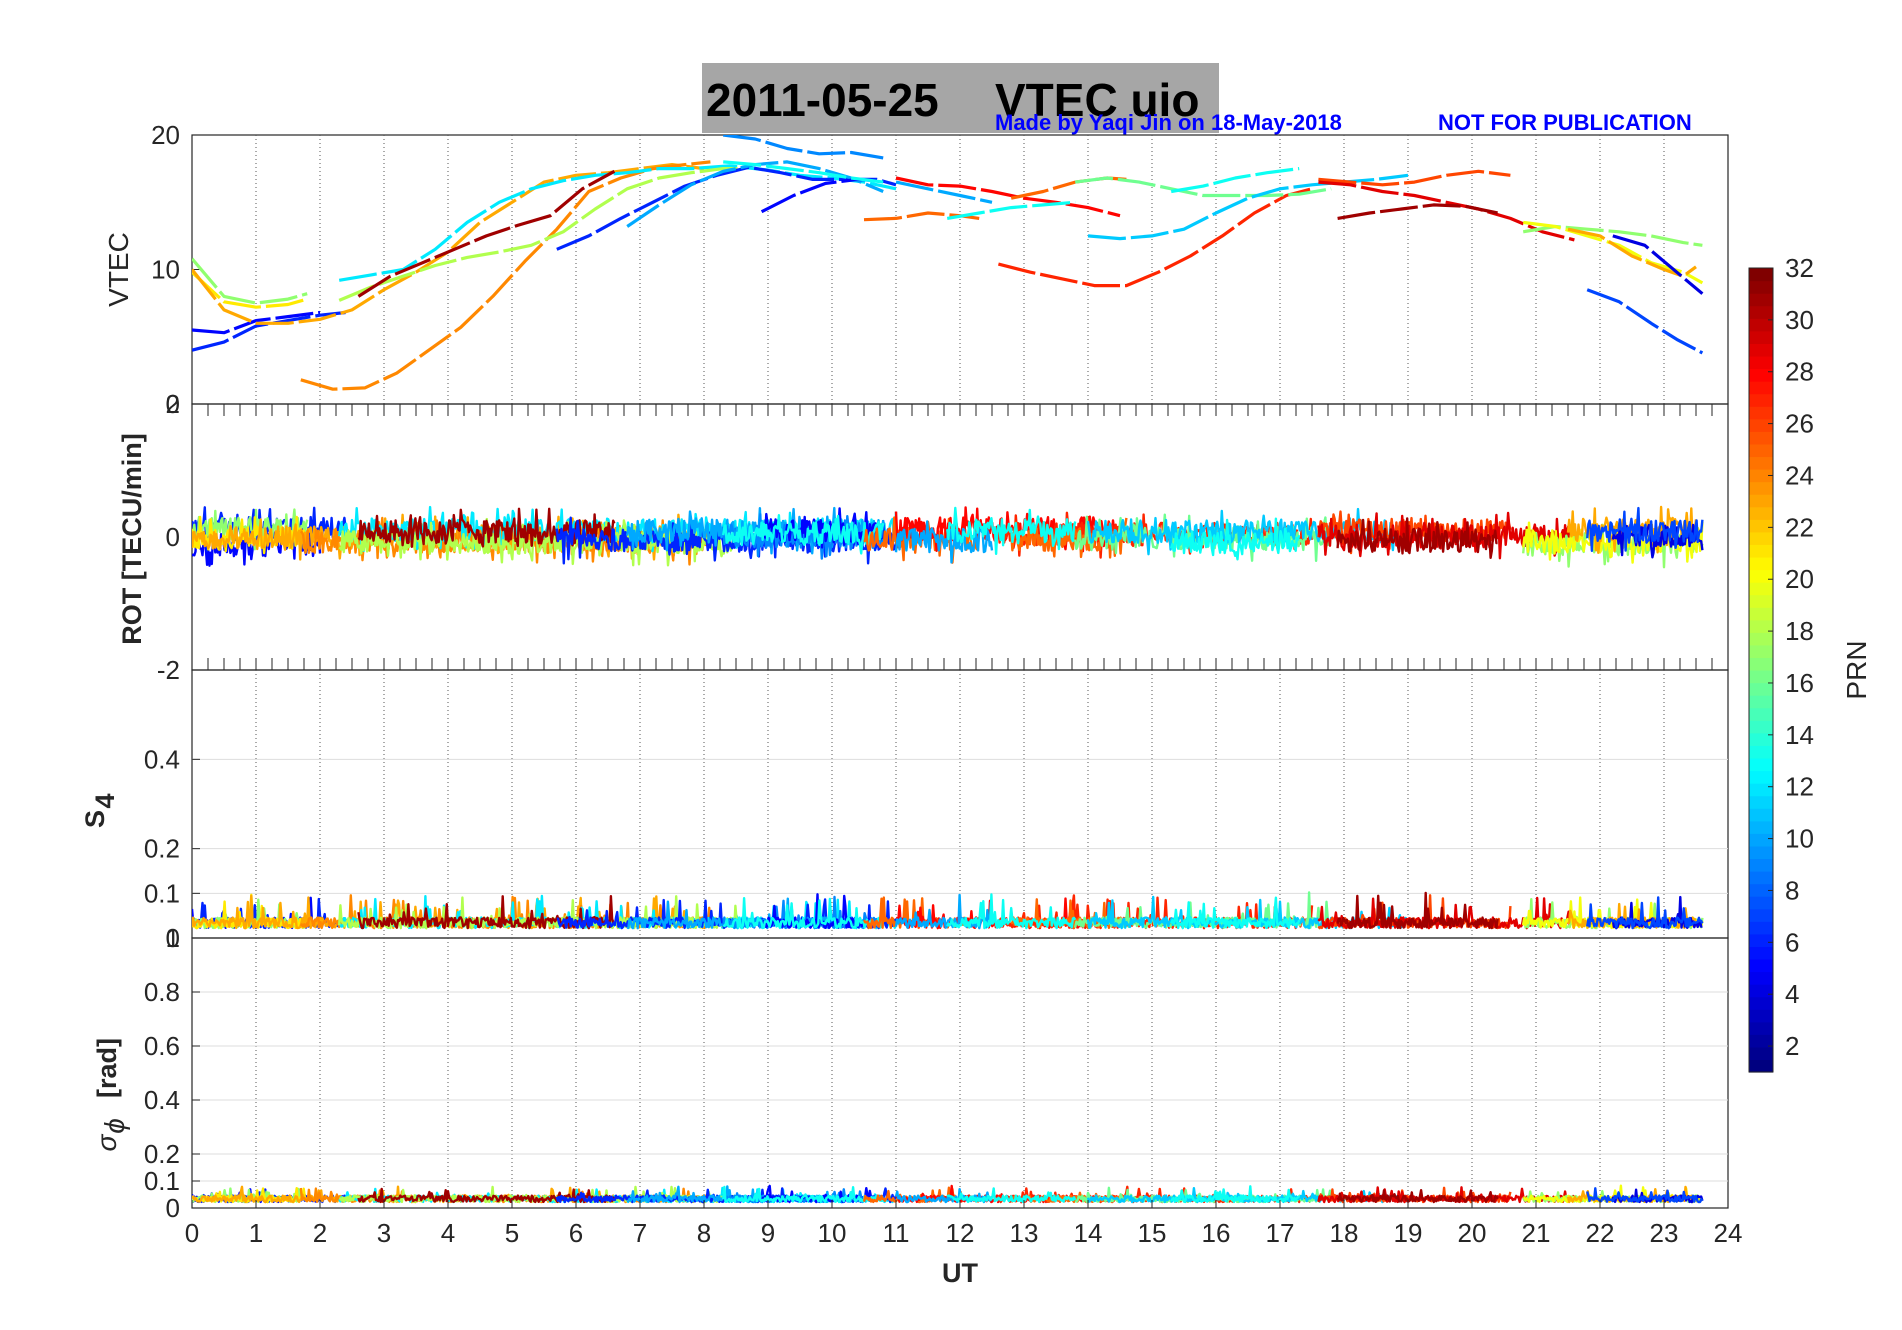 This screenshot has height=1330, width=1902. What do you see at coordinates (1792, 994) in the screenshot?
I see `colorbar-tick-label: 4` at bounding box center [1792, 994].